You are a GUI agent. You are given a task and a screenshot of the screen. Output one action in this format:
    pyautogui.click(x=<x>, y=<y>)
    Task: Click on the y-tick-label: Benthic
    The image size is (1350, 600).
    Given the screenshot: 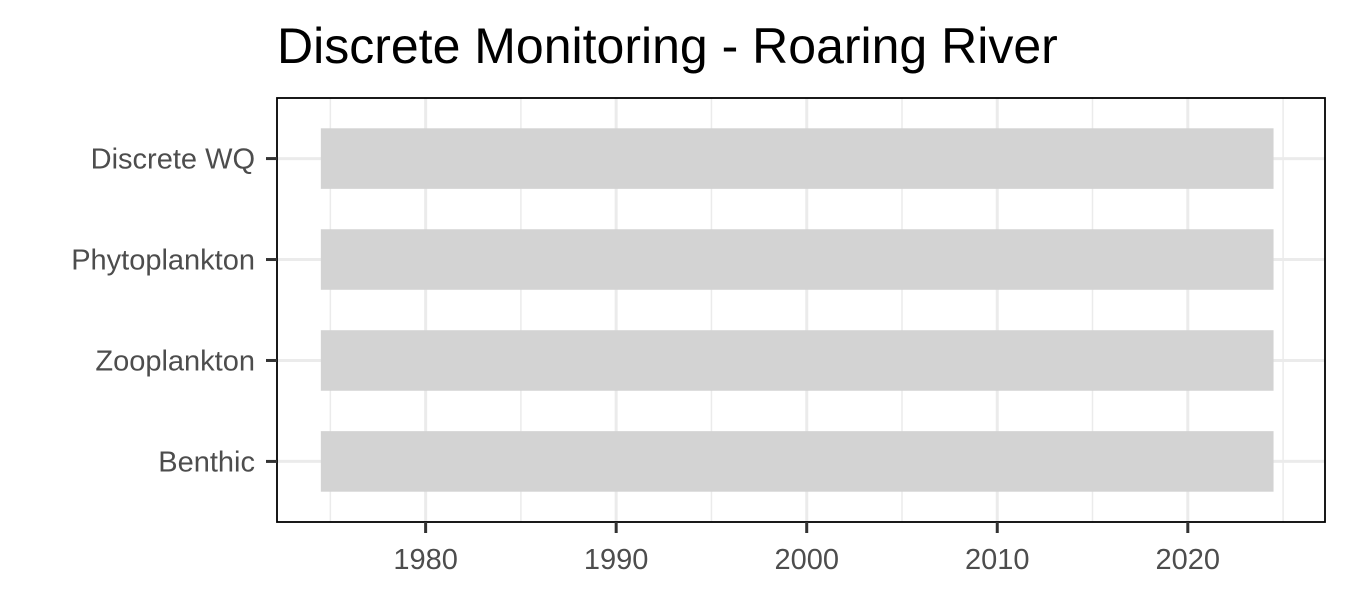 What is the action you would take?
    pyautogui.click(x=206, y=462)
    